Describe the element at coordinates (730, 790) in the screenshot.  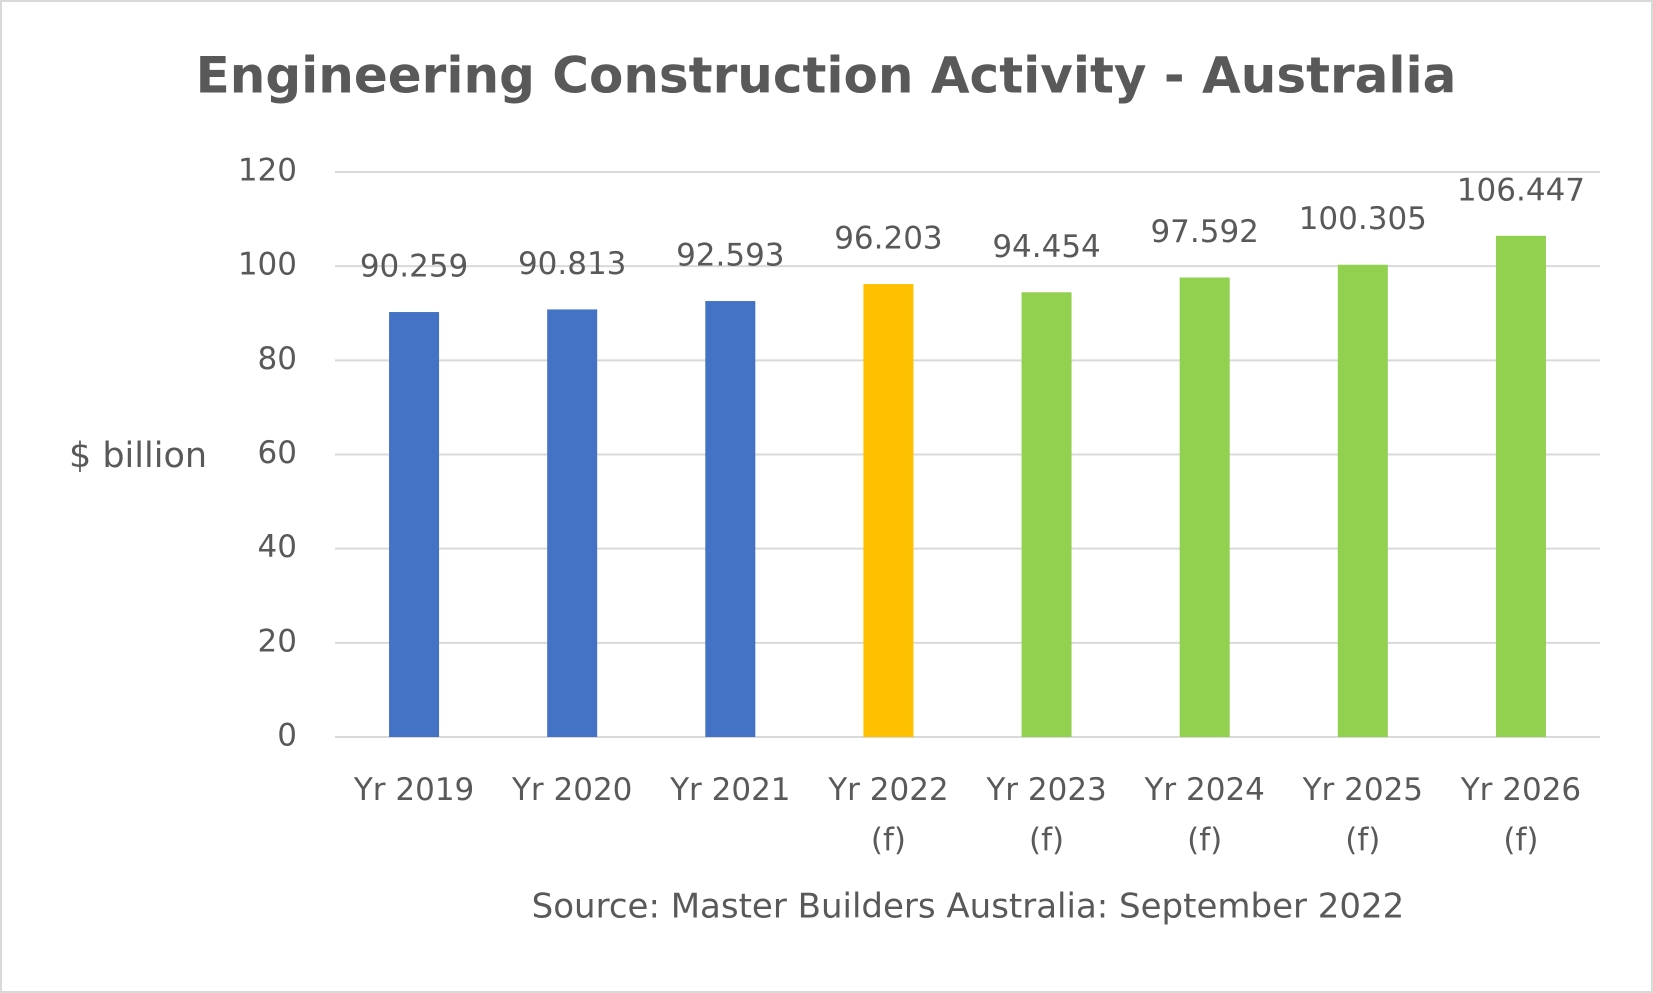
I see `x-tick-label: Yr 2021` at that location.